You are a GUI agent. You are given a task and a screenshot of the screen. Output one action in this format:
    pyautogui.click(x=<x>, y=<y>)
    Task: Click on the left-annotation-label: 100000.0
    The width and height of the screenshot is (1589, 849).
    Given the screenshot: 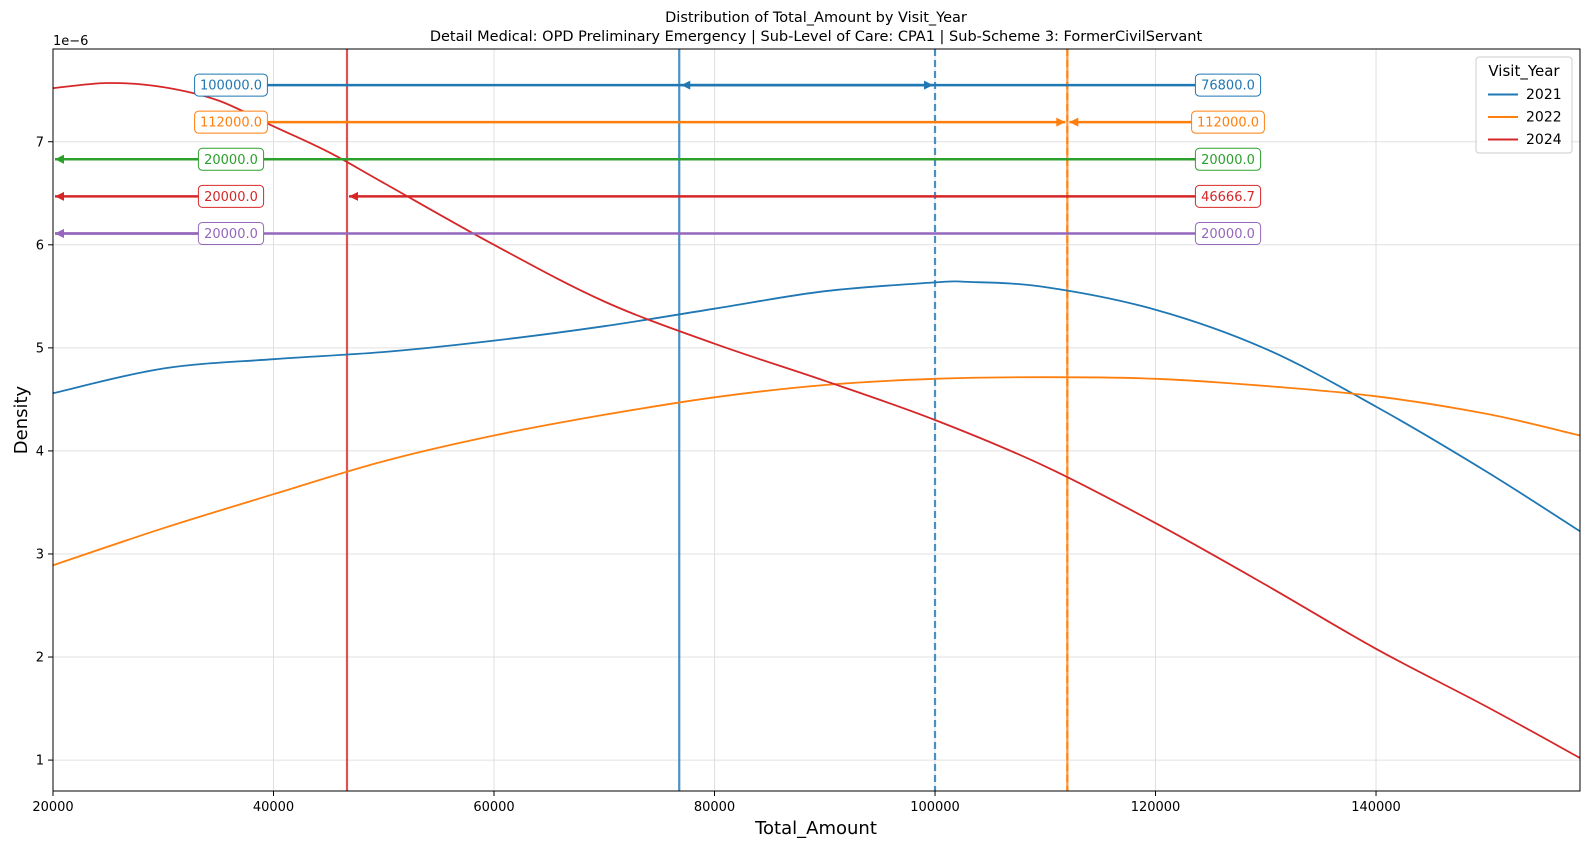 What is the action you would take?
    pyautogui.click(x=231, y=86)
    